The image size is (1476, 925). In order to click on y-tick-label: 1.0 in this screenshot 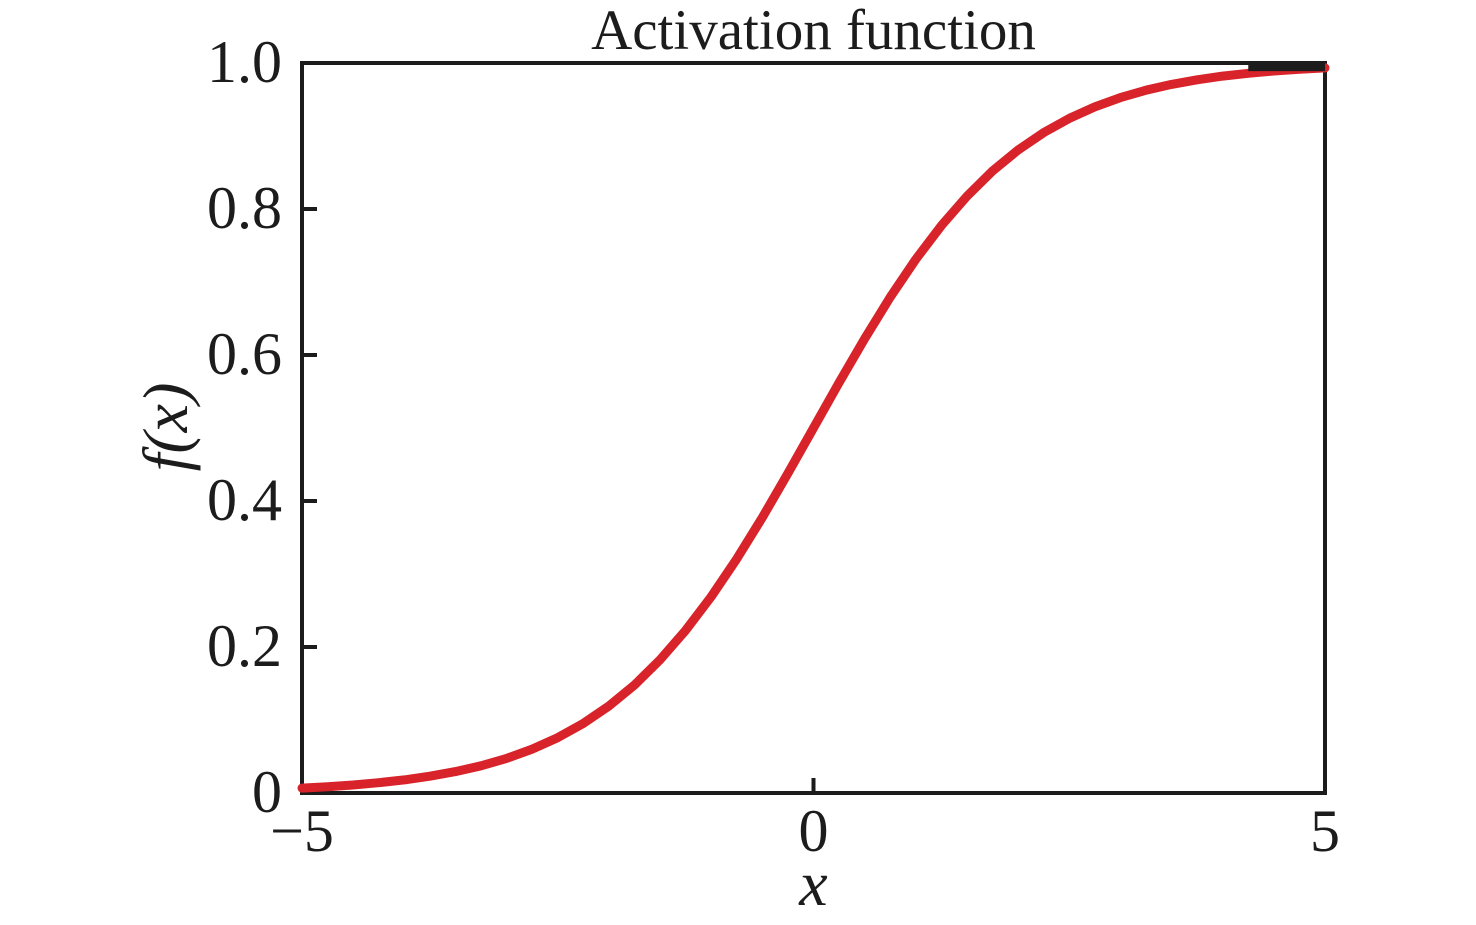, I will do `click(244, 62)`.